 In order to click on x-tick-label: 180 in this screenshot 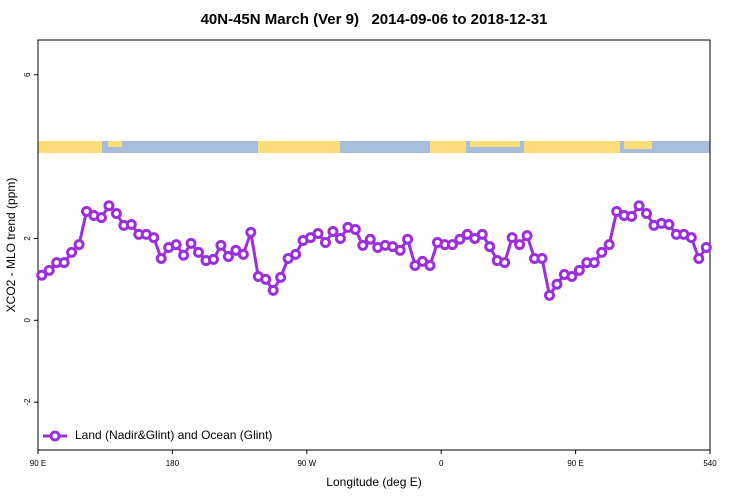, I will do `click(173, 463)`.